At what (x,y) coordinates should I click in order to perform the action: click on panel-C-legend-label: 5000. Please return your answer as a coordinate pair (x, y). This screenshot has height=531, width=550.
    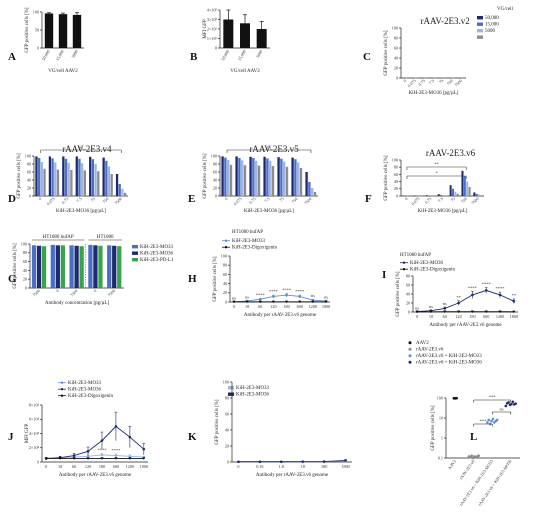
    Looking at the image, I should click on (490, 31).